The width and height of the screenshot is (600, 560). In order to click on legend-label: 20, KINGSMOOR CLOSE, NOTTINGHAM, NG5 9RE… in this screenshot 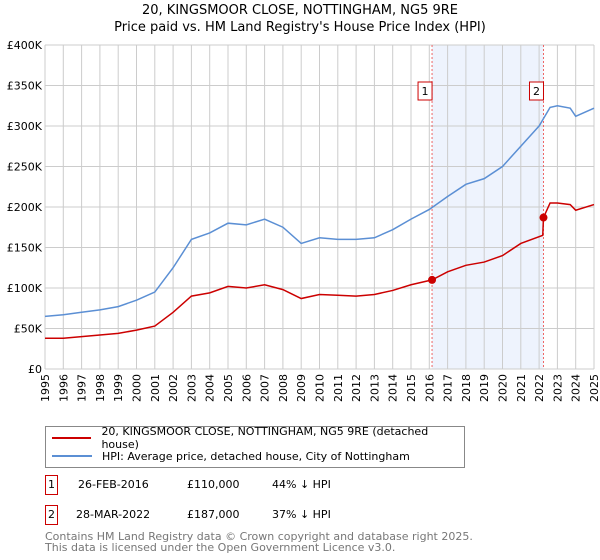, I will do `click(265, 438)`.